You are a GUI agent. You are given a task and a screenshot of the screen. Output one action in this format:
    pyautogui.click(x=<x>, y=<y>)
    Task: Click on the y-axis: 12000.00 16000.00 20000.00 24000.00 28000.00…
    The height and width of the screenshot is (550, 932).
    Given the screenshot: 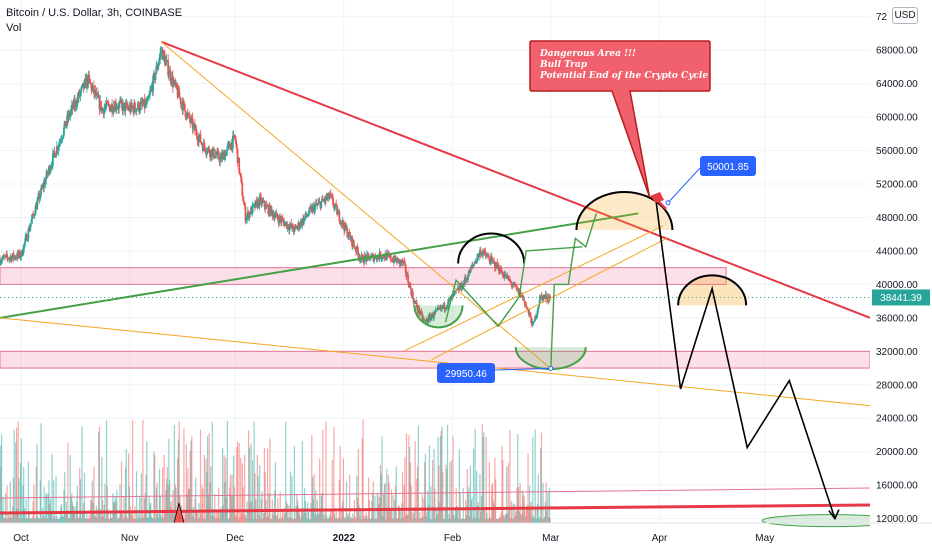 What is the action you would take?
    pyautogui.click(x=901, y=275)
    